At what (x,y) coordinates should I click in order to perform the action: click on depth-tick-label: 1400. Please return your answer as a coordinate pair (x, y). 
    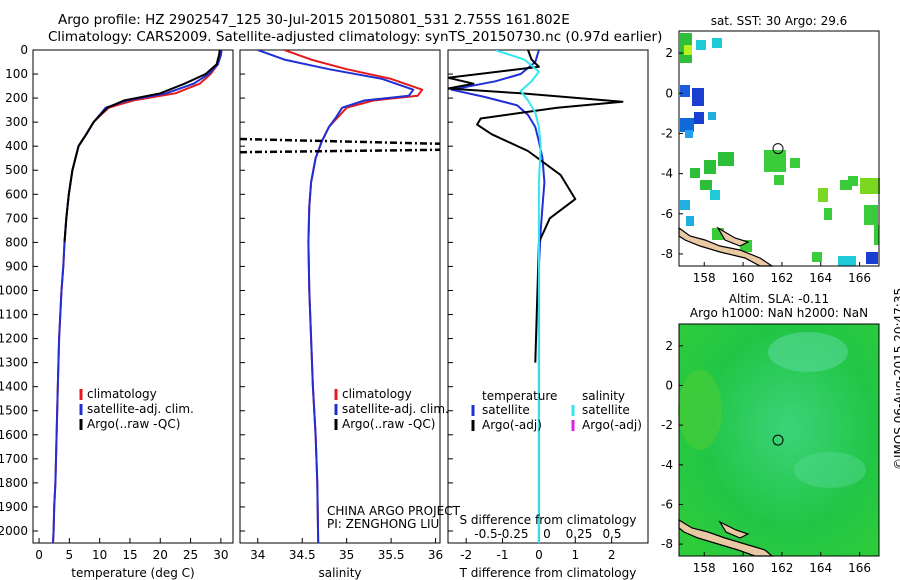
    Looking at the image, I should click on (14, 387).